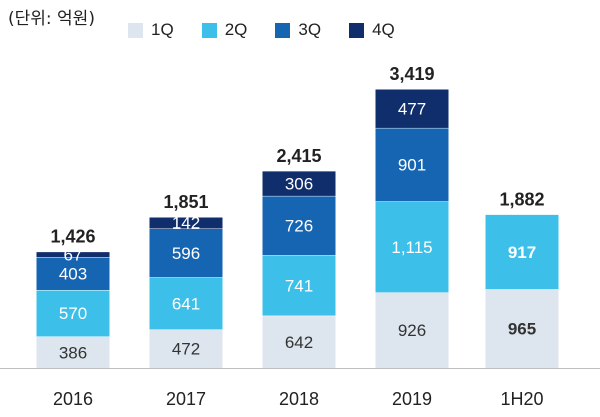 The height and width of the screenshot is (417, 600). I want to click on data-label-2019-1q: 926, so click(412, 330).